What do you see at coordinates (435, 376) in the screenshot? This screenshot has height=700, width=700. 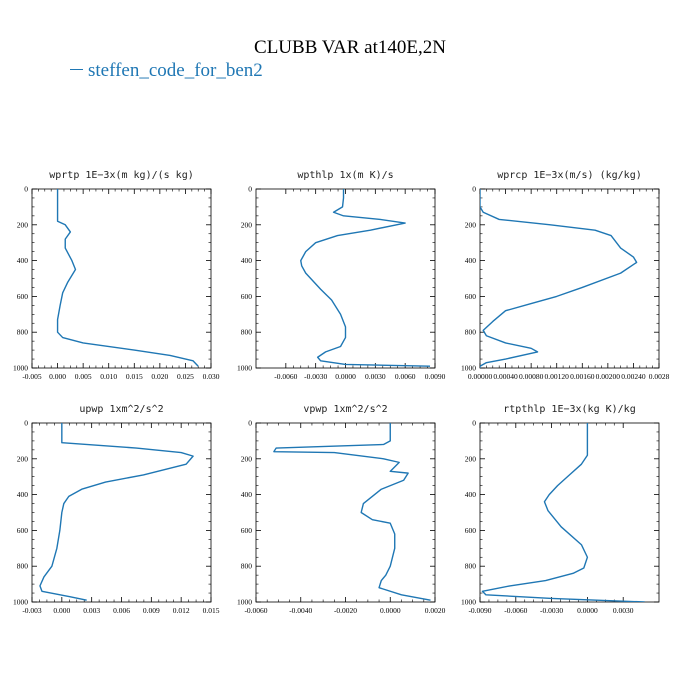 I see `x-tick-label: 0.0090` at bounding box center [435, 376].